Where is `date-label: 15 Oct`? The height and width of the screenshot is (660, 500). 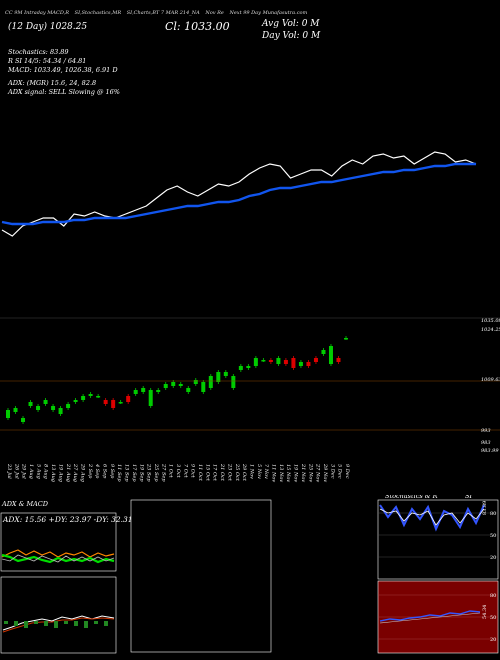
date-label: 15 Oct is located at coordinates (207, 473).